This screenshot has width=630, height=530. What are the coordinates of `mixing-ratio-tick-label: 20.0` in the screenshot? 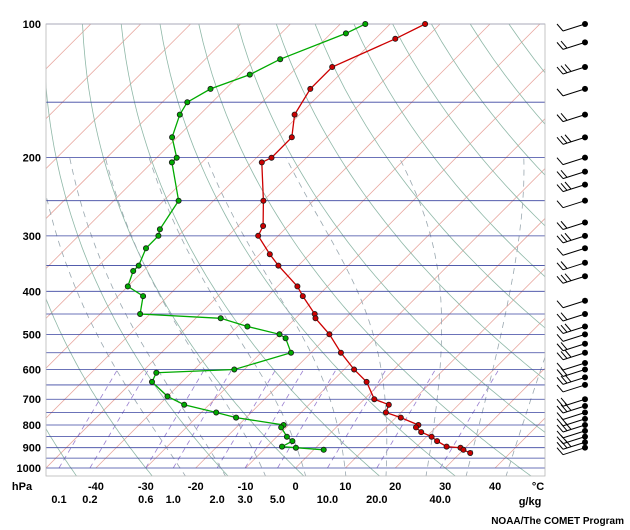 It's located at (376, 500).